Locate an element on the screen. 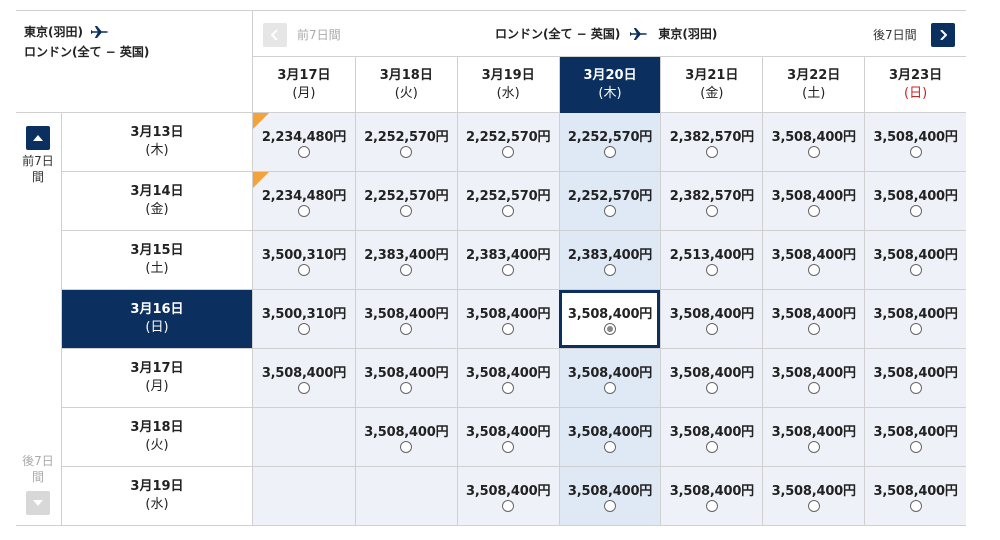 The height and width of the screenshot is (540, 1000). next-week-outbound-button is located at coordinates (38, 503).